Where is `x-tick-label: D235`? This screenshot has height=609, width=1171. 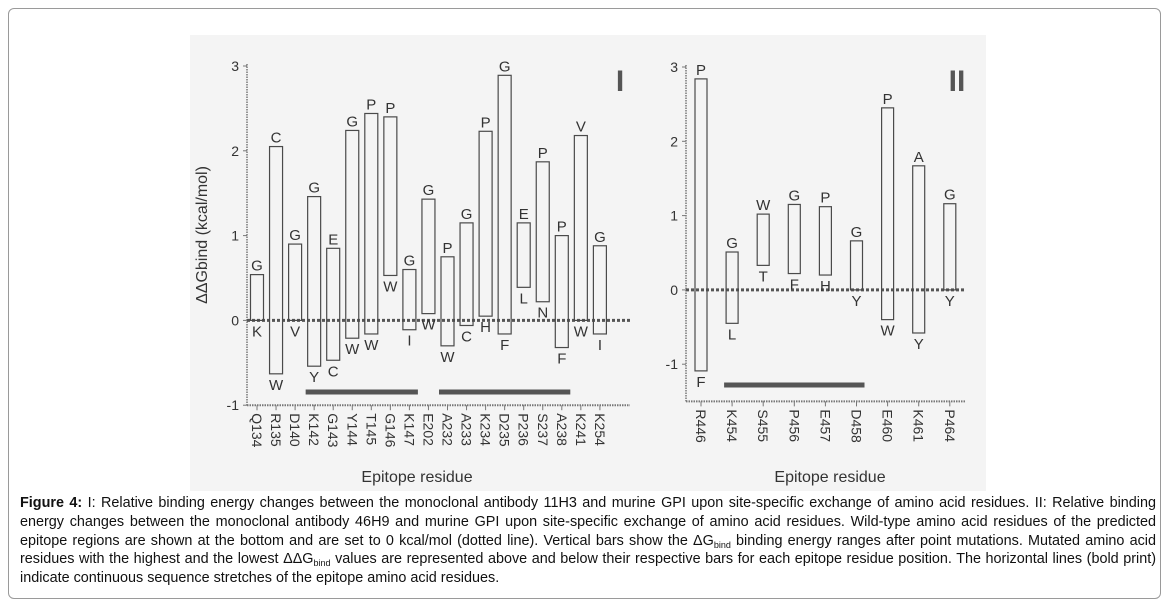 x-tick-label: D235 is located at coordinates (505, 430).